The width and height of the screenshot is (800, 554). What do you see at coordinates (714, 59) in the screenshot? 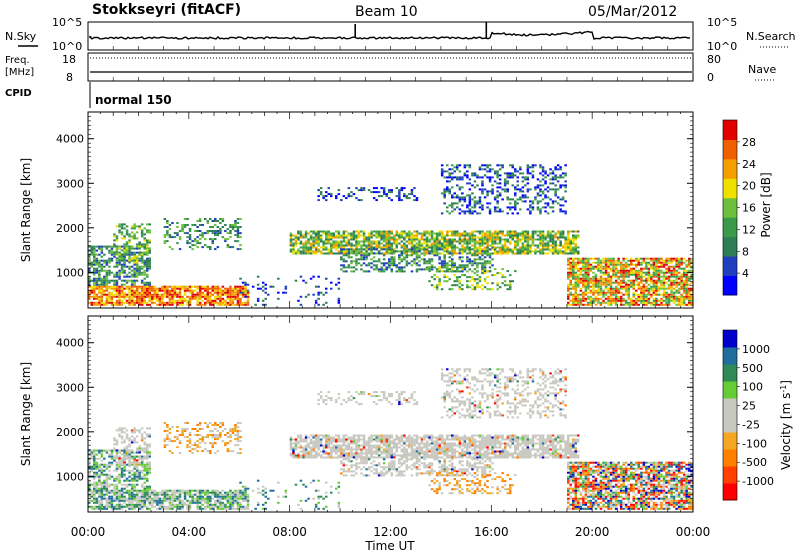
I see `nave-tick-top: 80` at bounding box center [714, 59].